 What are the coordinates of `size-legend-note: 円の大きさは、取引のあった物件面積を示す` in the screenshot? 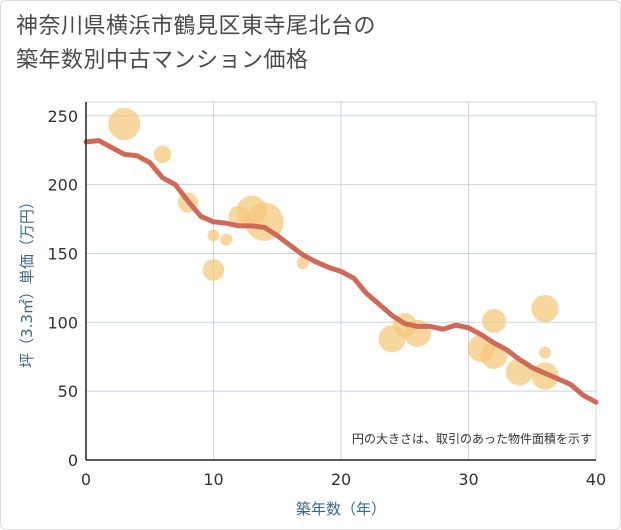 It's located at (472, 438).